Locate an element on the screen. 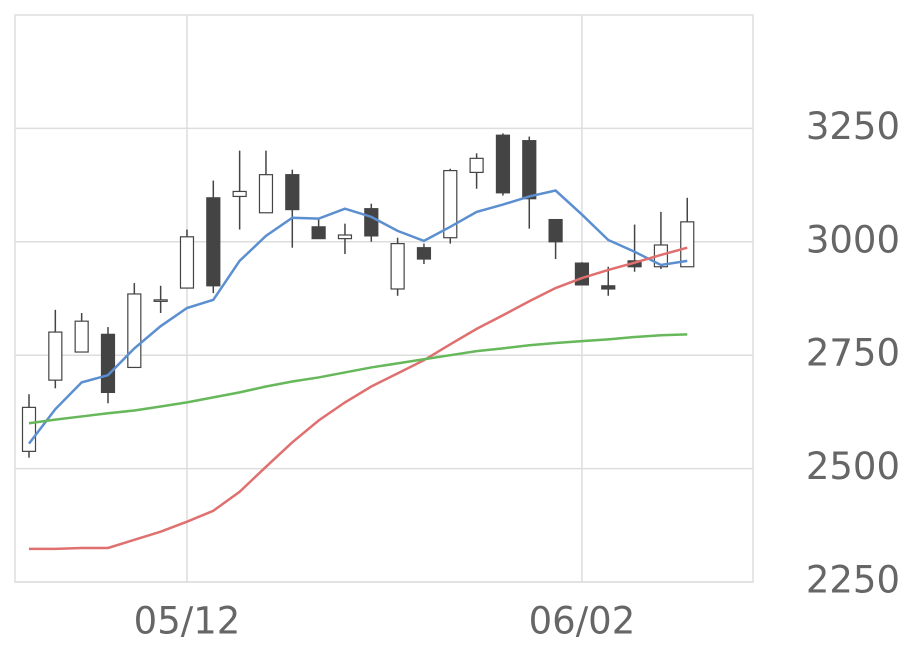 The image size is (920, 669). y-tick-label: 2250 is located at coordinates (853, 580).